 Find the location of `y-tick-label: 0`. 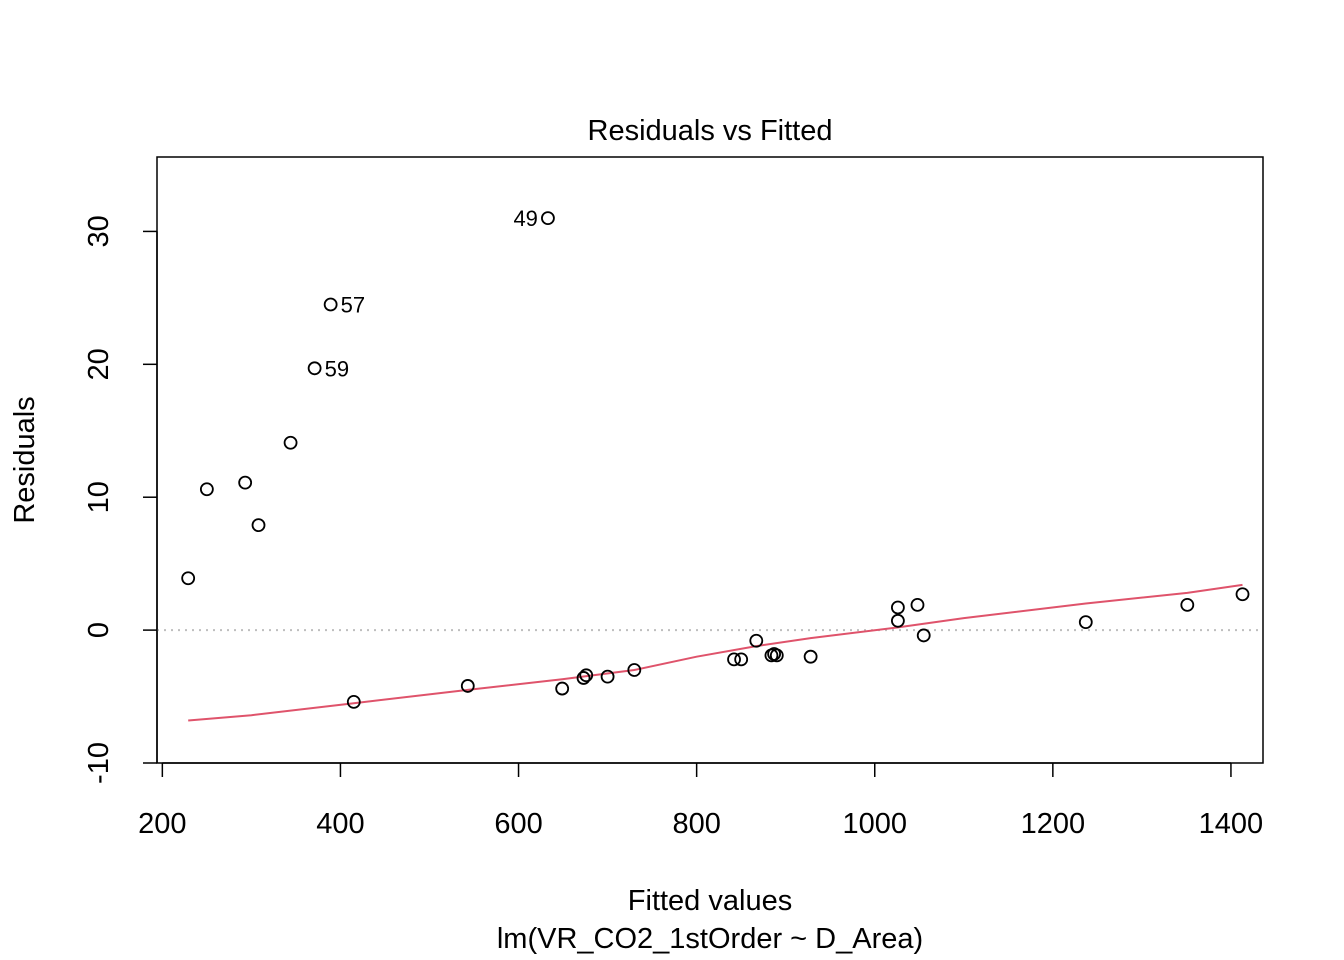

y-tick-label: 0 is located at coordinates (99, 630).